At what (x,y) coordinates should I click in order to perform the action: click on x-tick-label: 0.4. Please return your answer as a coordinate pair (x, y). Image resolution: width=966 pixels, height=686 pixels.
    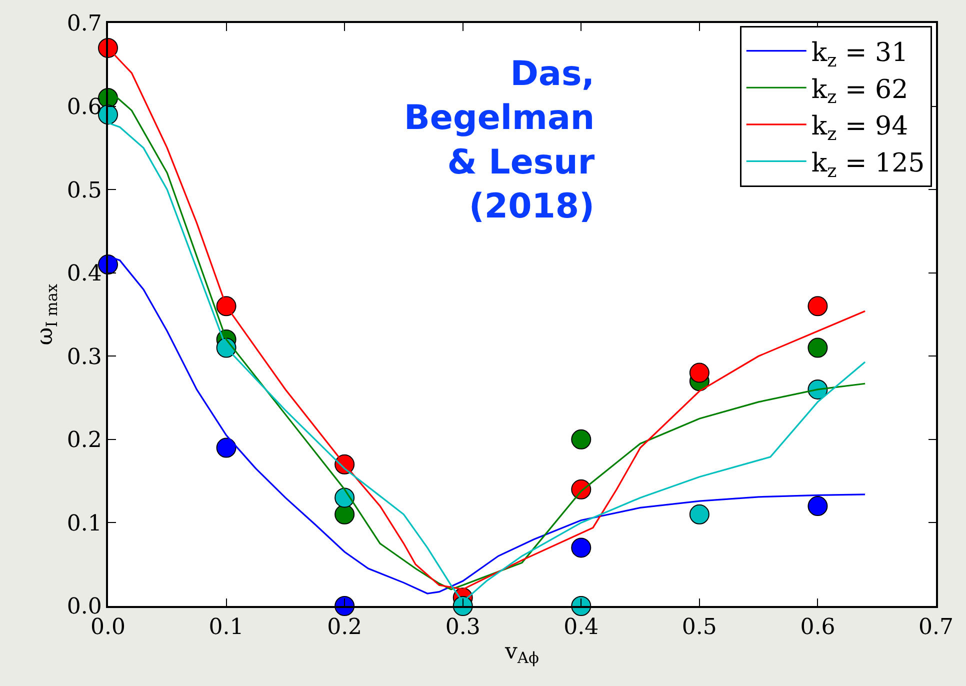
    Looking at the image, I should click on (581, 627).